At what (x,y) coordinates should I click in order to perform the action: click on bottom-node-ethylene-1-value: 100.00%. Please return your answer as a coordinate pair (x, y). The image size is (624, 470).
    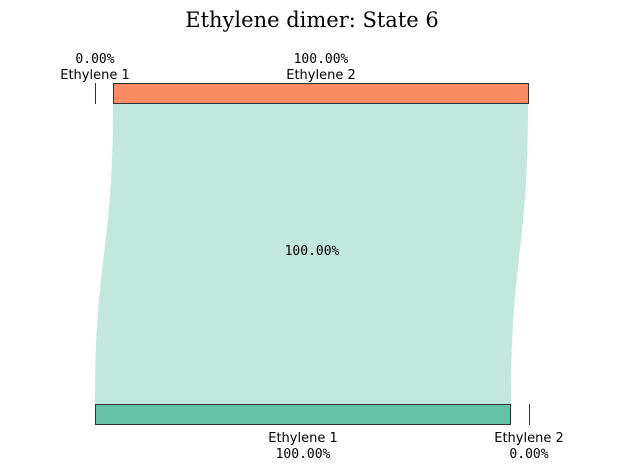
    Looking at the image, I should click on (303, 454).